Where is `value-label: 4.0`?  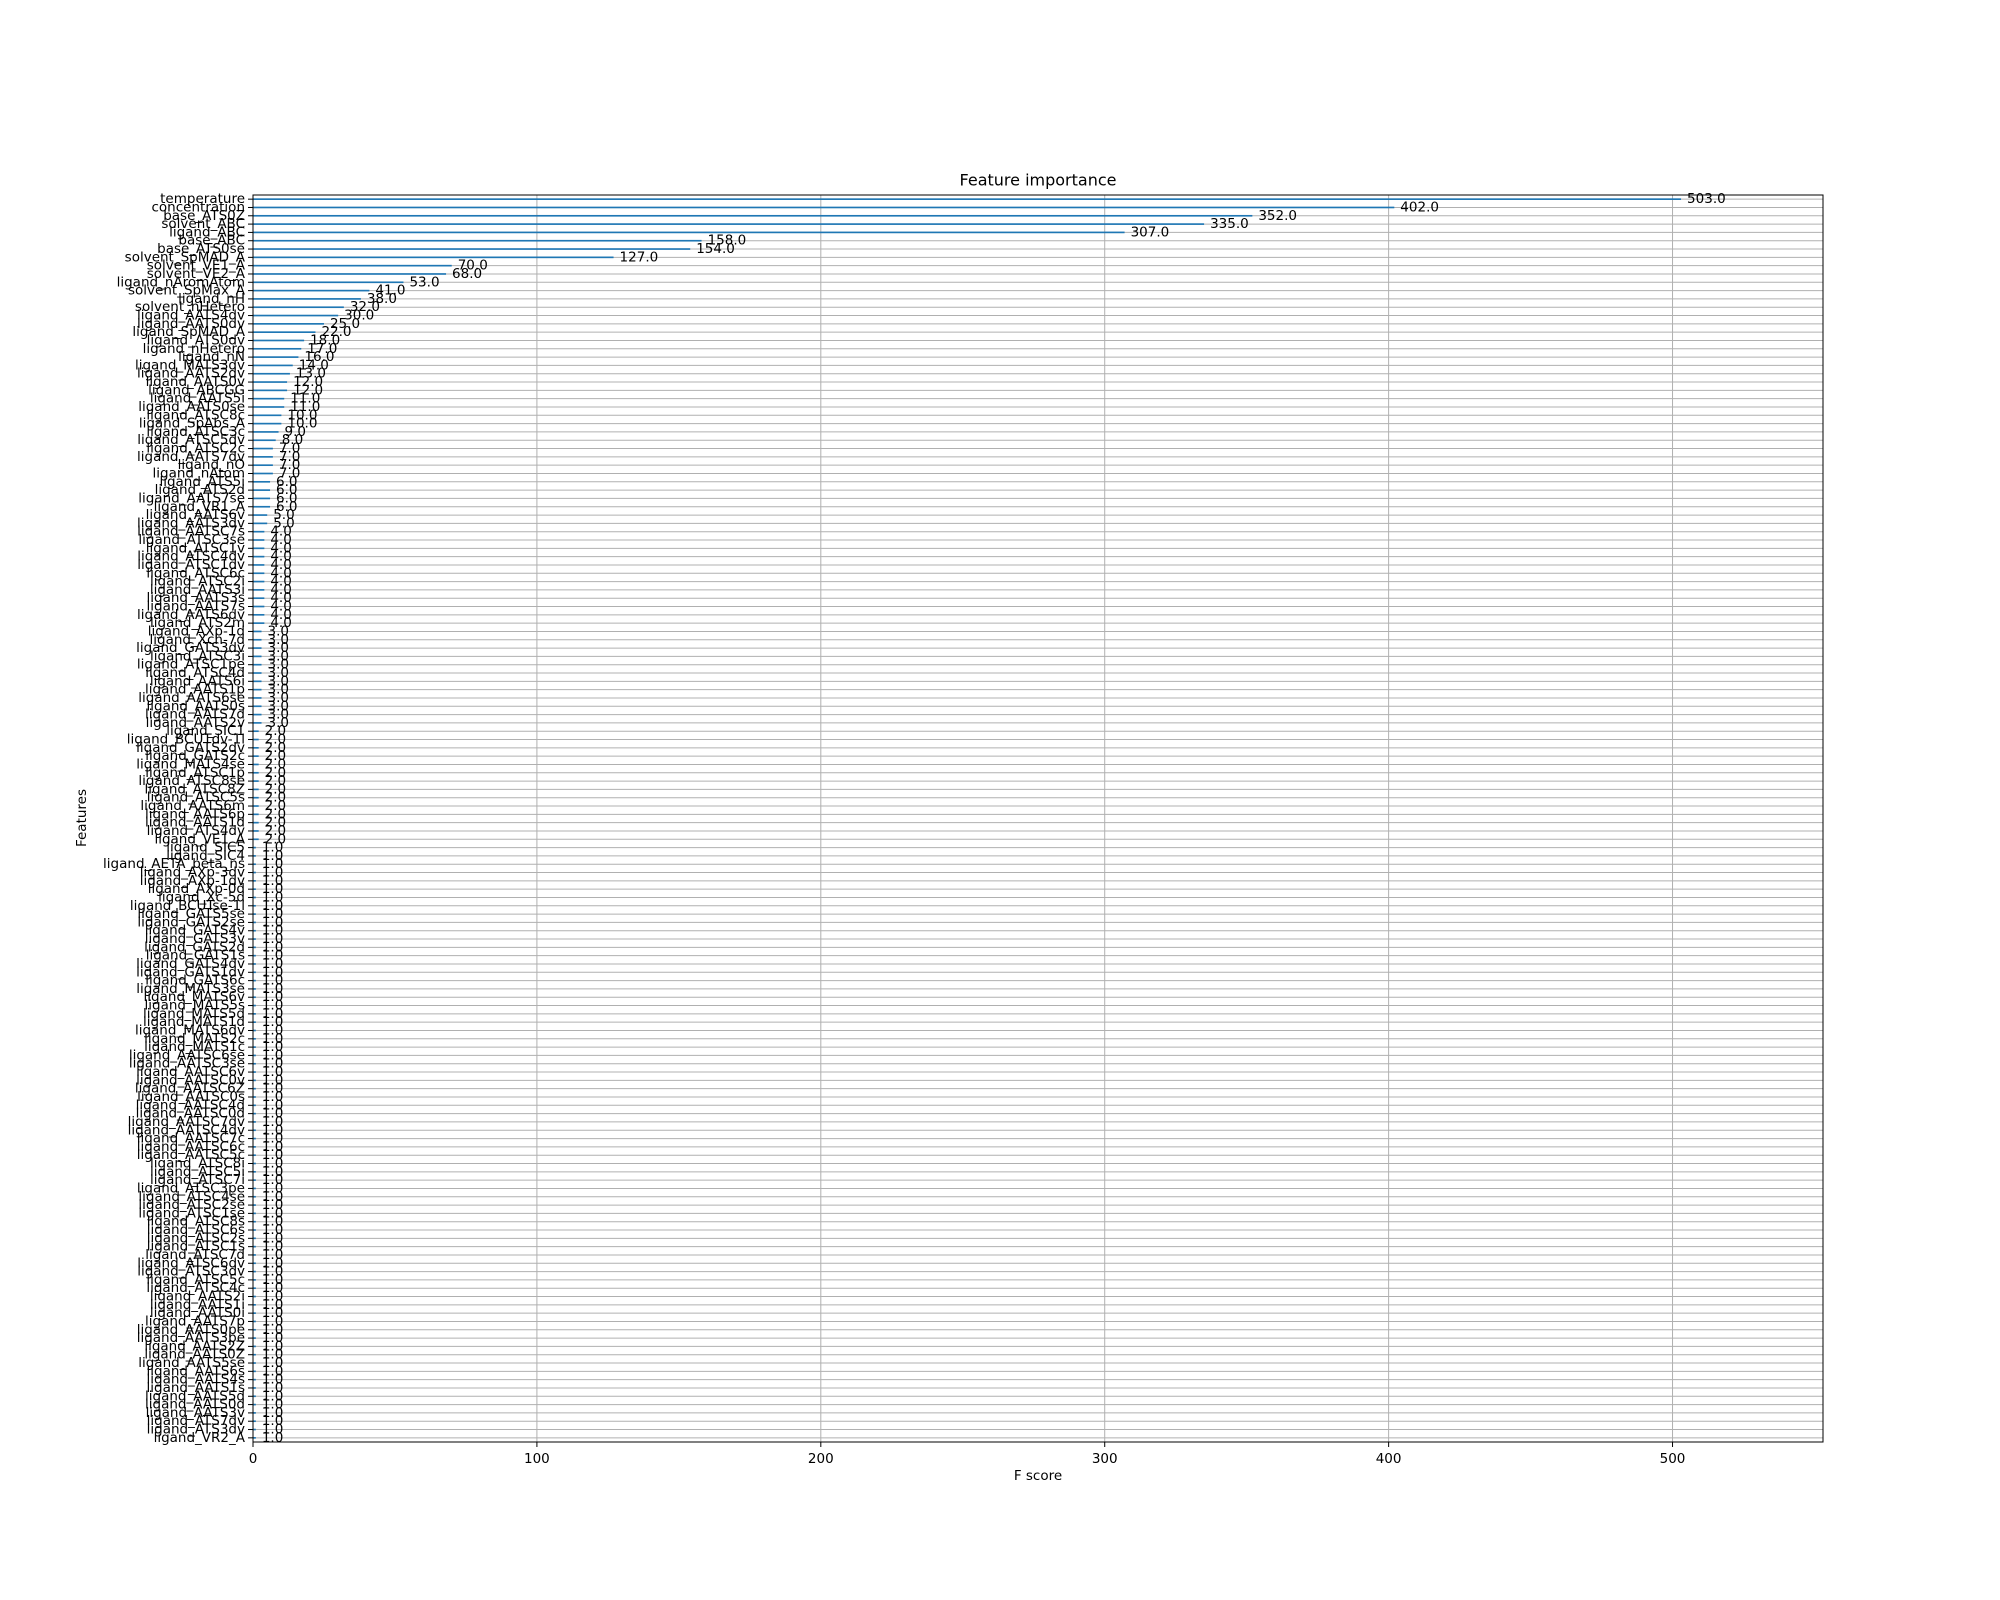 value-label: 4.0 is located at coordinates (280, 557).